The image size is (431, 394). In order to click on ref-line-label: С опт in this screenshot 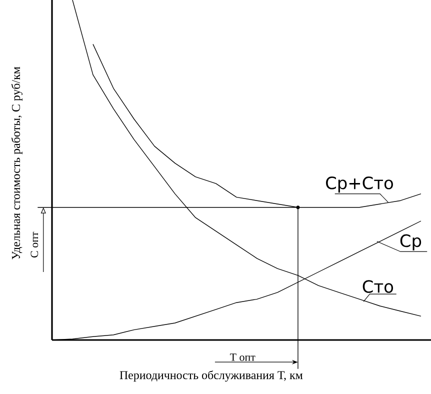, I will do `click(34, 245)`.